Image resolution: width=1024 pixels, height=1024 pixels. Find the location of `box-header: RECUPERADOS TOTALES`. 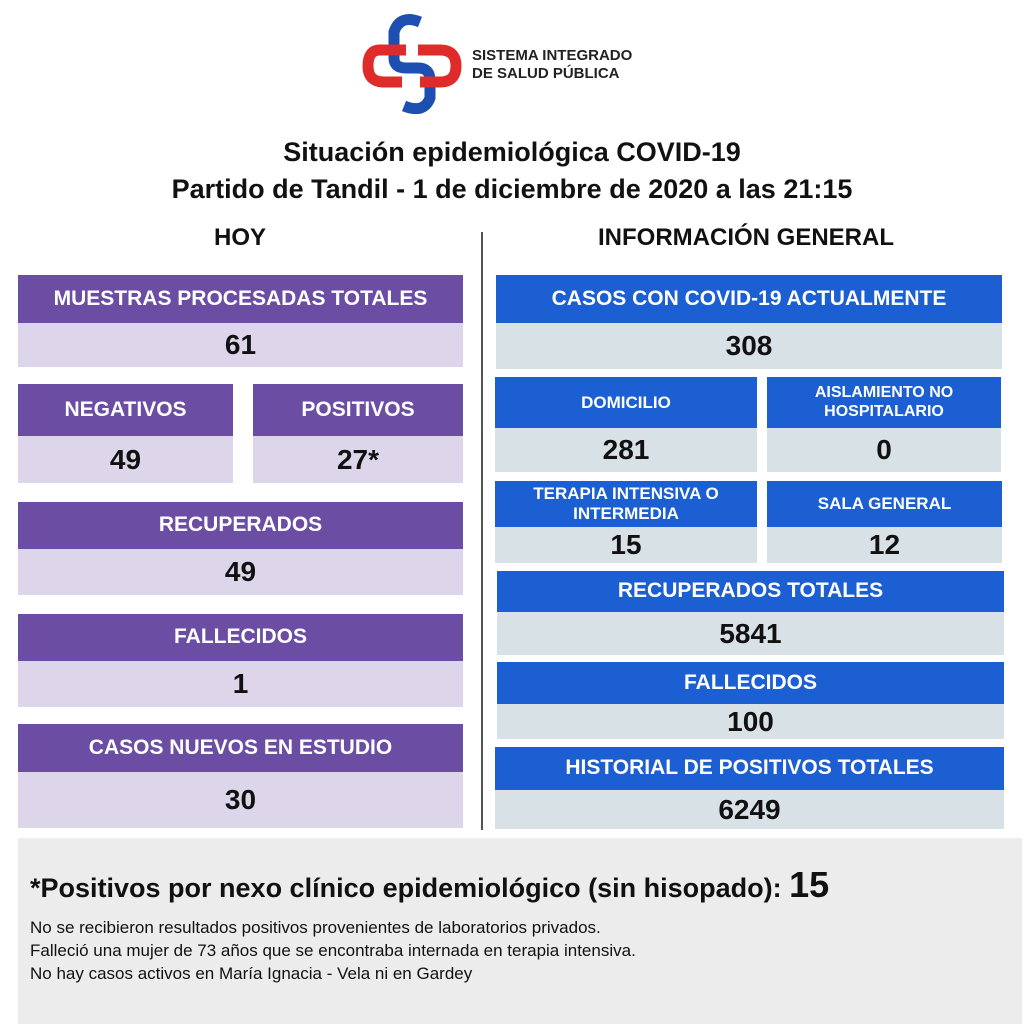

box-header: RECUPERADOS TOTALES is located at coordinates (750, 591).